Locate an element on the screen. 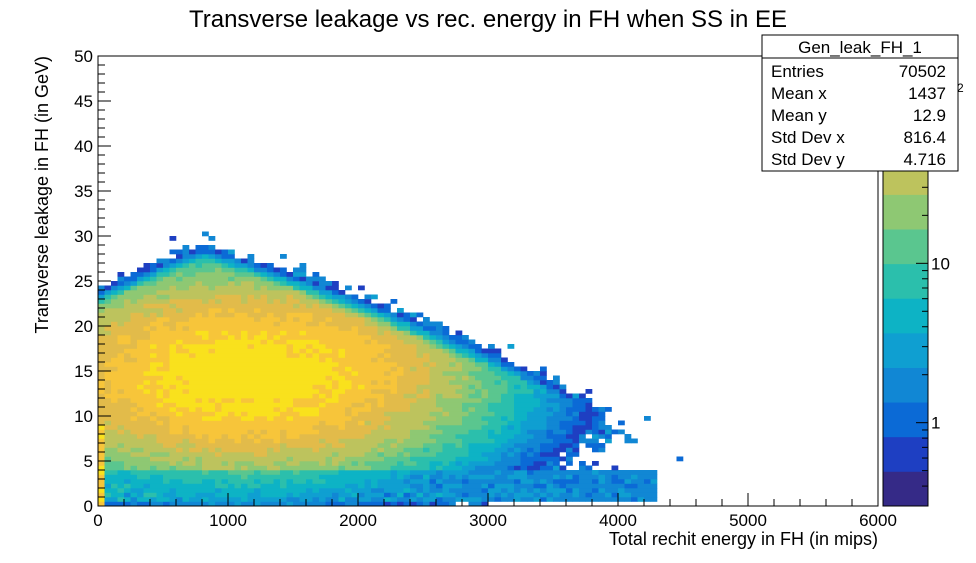  stats-label-mean-x: Mean x is located at coordinates (799, 93).